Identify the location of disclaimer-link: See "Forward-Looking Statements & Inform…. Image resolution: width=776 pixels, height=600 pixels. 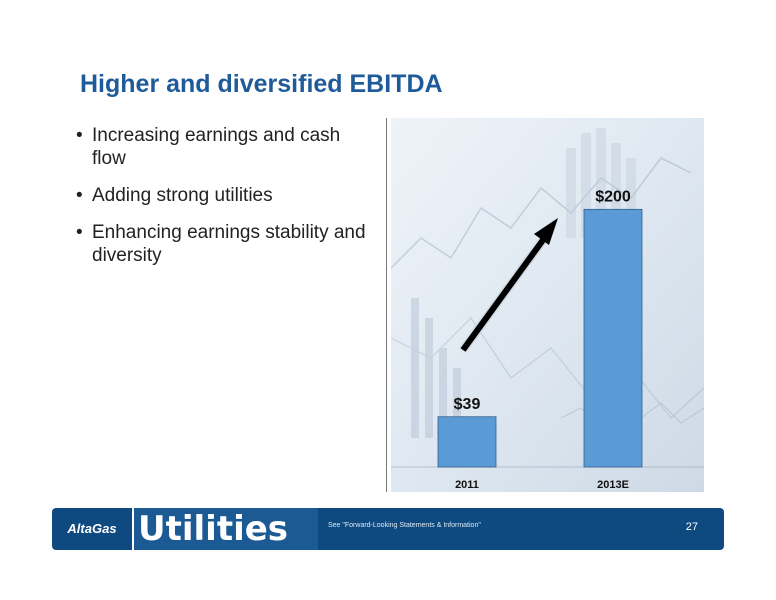
(404, 525).